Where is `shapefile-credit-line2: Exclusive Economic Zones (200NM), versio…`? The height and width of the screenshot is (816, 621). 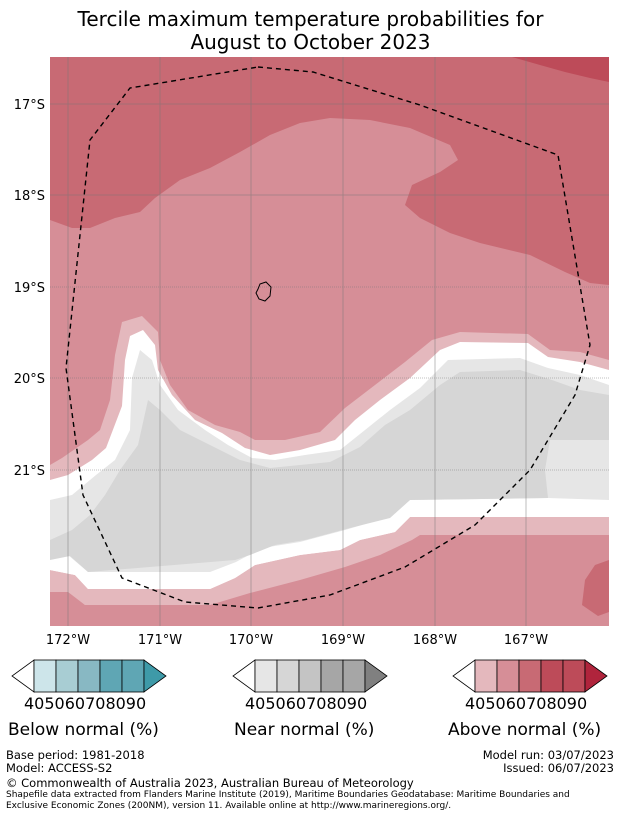 shapefile-credit-line2: Exclusive Economic Zones (200NM), versio… is located at coordinates (229, 805).